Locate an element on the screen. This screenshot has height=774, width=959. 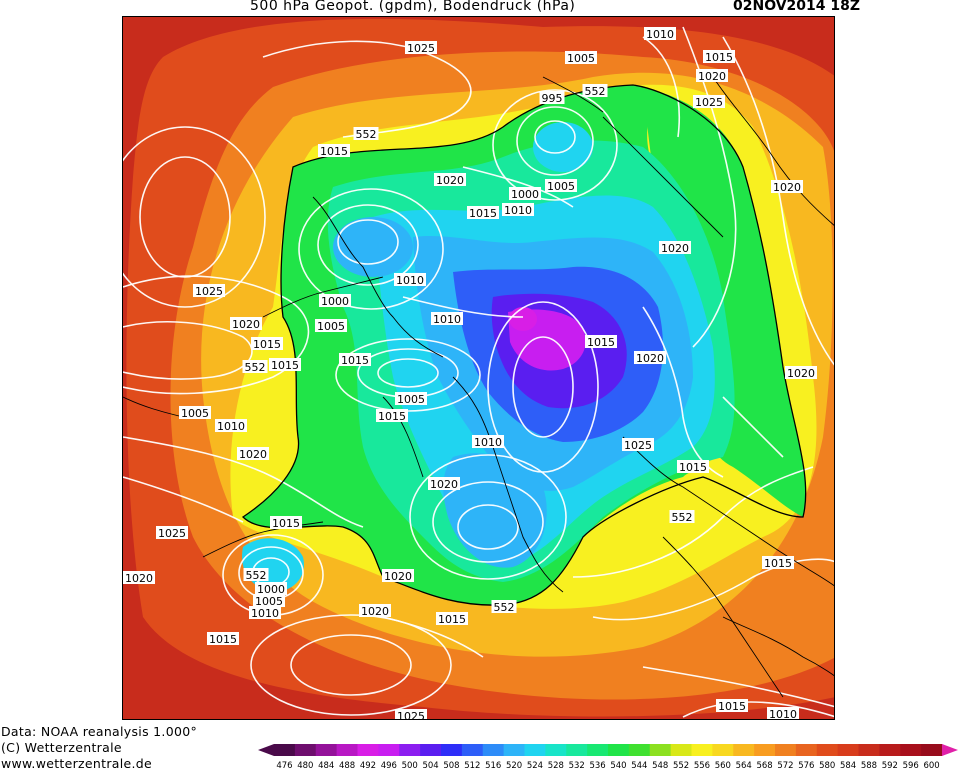
scale-tick-label: 492 is located at coordinates (368, 765).